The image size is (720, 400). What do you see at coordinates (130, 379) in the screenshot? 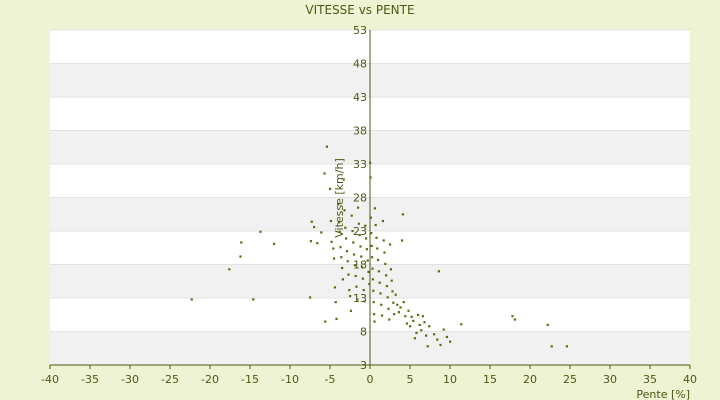
I see `x-tick-label: -30` at bounding box center [130, 379].